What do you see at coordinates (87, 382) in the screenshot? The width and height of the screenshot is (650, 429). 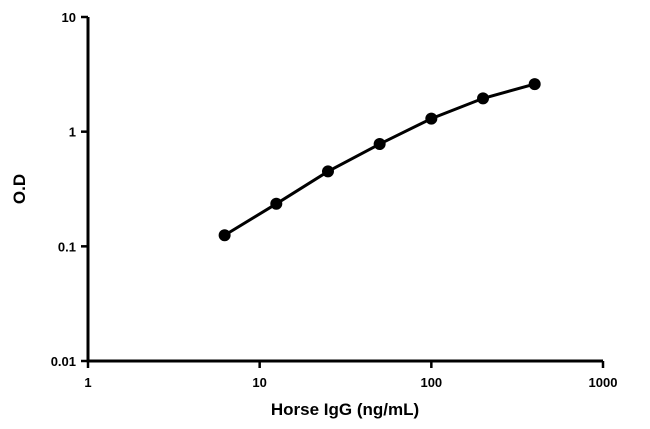 I see `x-tick-label: 1` at bounding box center [87, 382].